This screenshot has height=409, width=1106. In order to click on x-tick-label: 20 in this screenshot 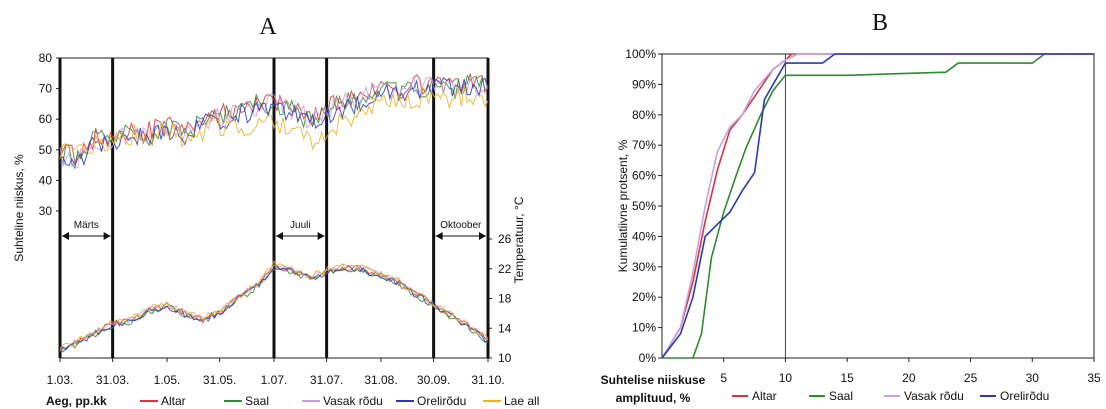, I will do `click(909, 378)`.